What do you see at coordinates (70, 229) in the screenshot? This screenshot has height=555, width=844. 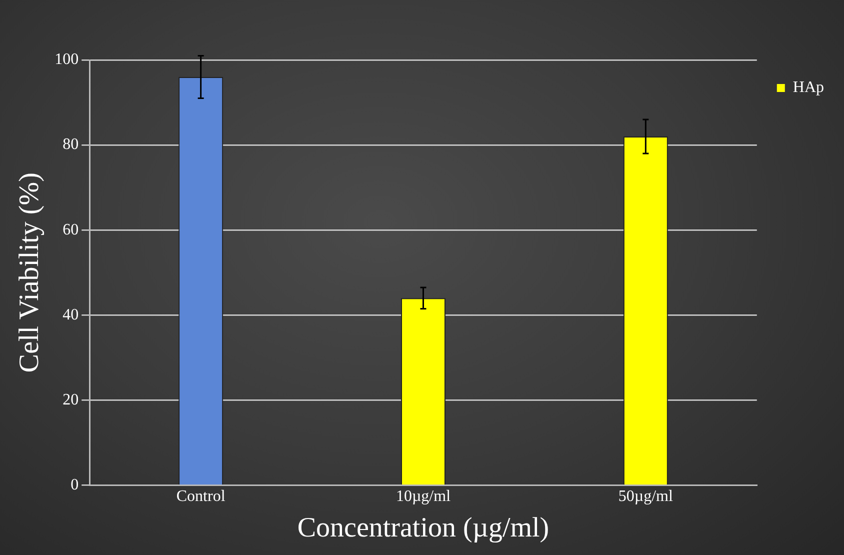 I see `y-tick-label: 60` at bounding box center [70, 229].